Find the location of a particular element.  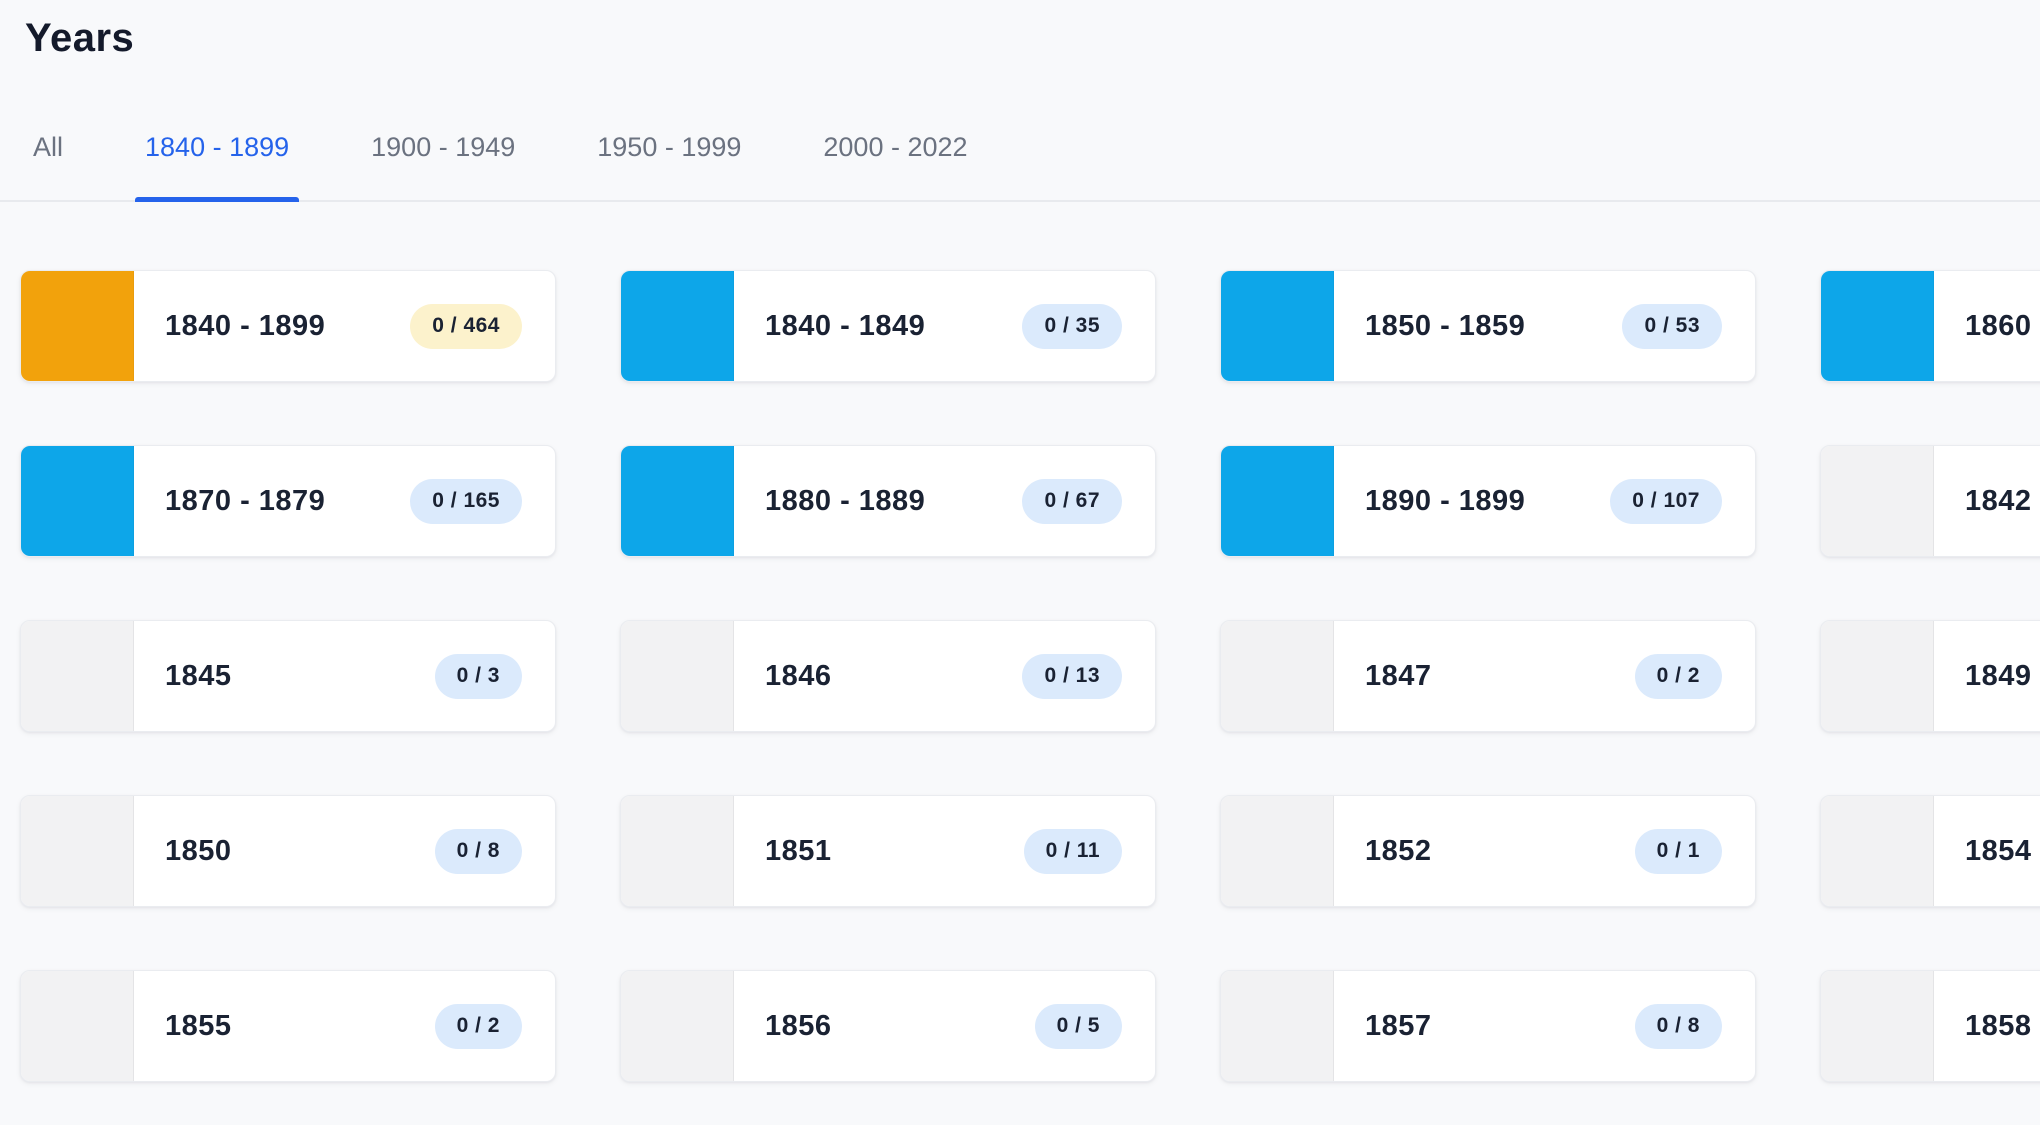

tab-label: 1950 - 1999 is located at coordinates (669, 147).